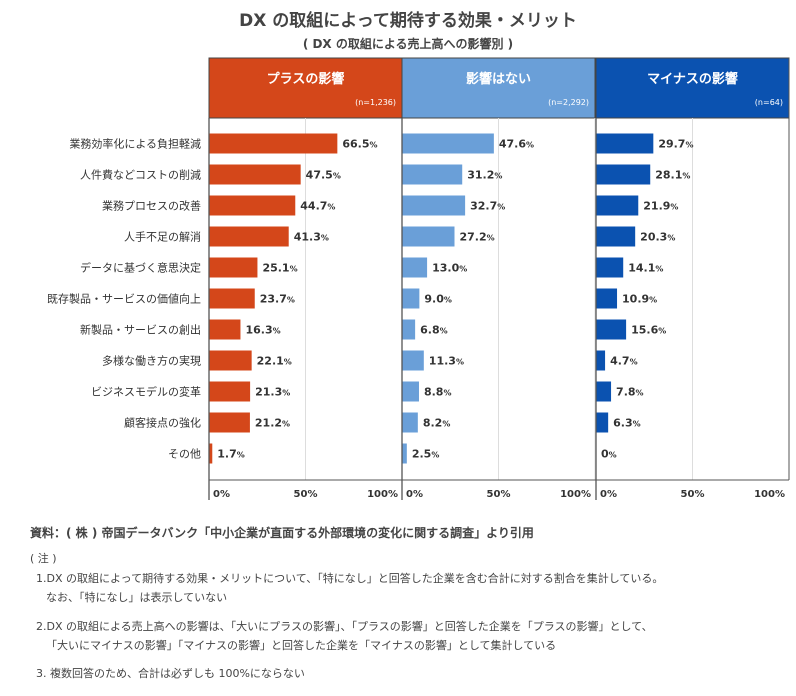  Describe the element at coordinates (277, 299) in the screenshot. I see `value-label-plus-6: 23.7%` at that location.